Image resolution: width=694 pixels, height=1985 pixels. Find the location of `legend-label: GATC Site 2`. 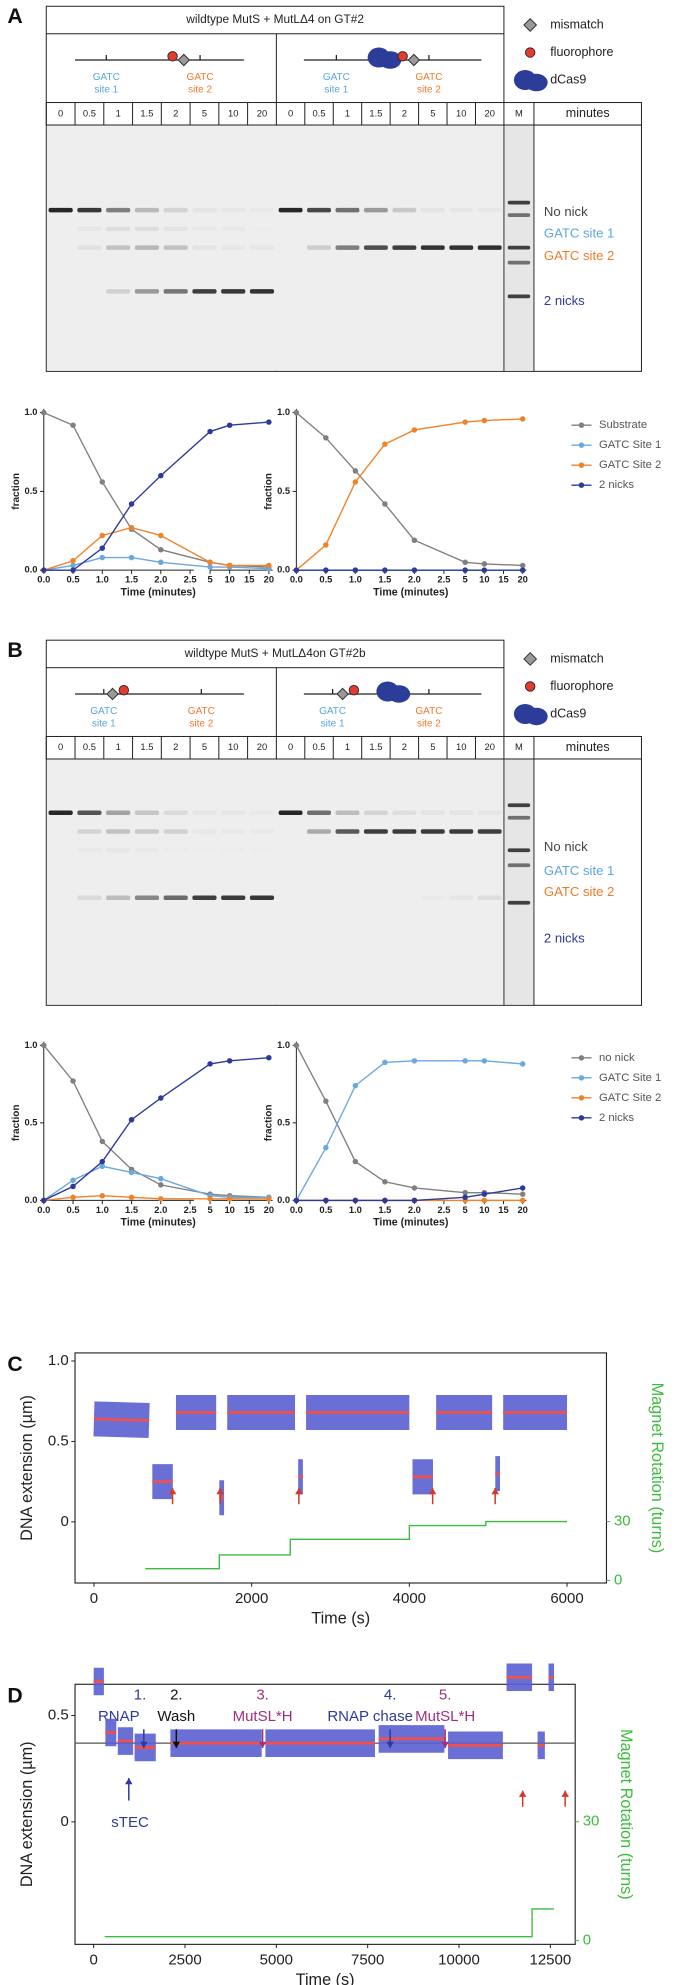

legend-label: GATC Site 2 is located at coordinates (630, 465).